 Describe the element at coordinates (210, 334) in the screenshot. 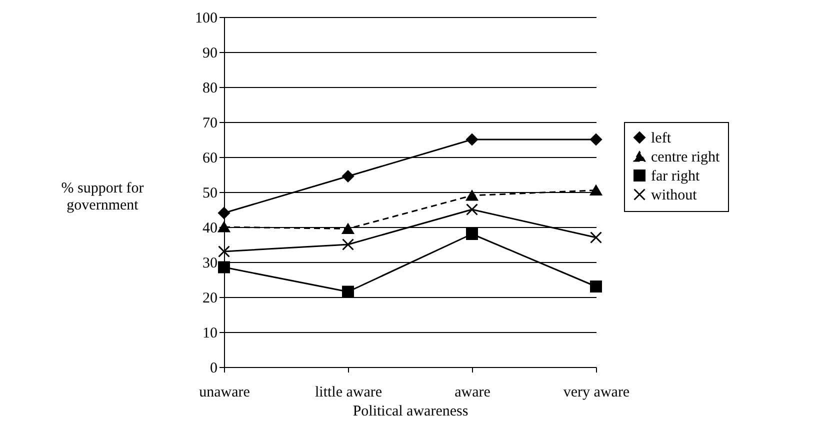

I see `y-tick-label: 10` at that location.